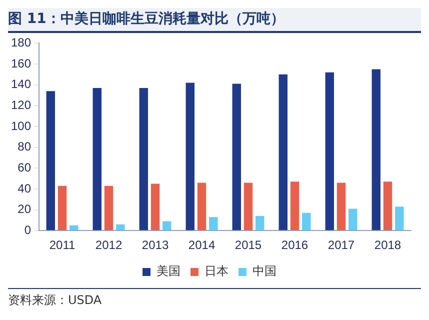 The image size is (429, 320). I want to click on y-tick-label: 100, so click(21, 125).